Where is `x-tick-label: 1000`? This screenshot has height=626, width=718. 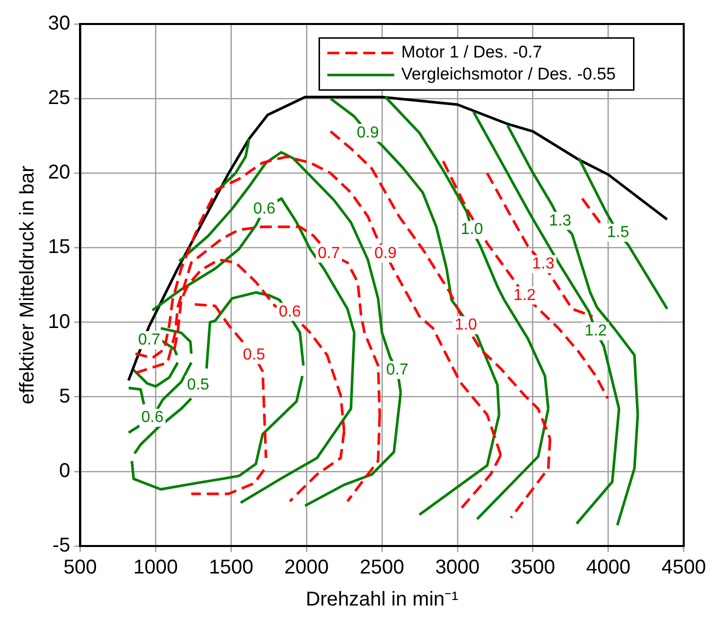 x-tick-label: 1000 is located at coordinates (155, 567).